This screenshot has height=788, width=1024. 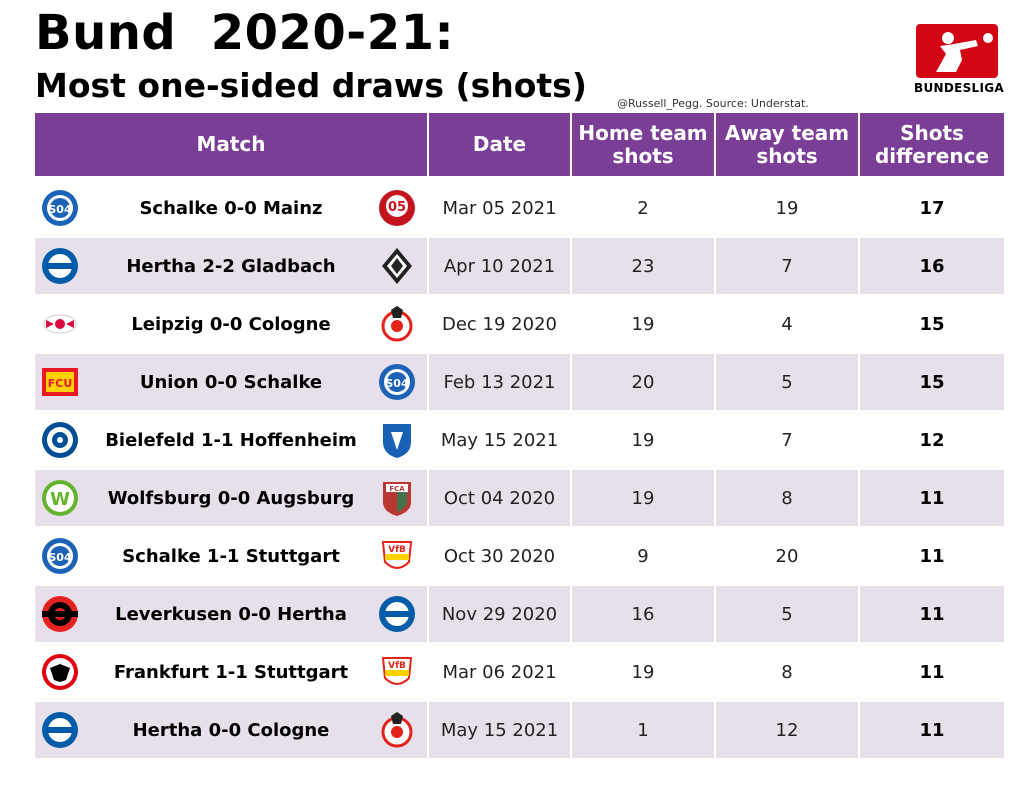 I want to click on match-label: Union 0-0 Schalke, so click(x=231, y=382).